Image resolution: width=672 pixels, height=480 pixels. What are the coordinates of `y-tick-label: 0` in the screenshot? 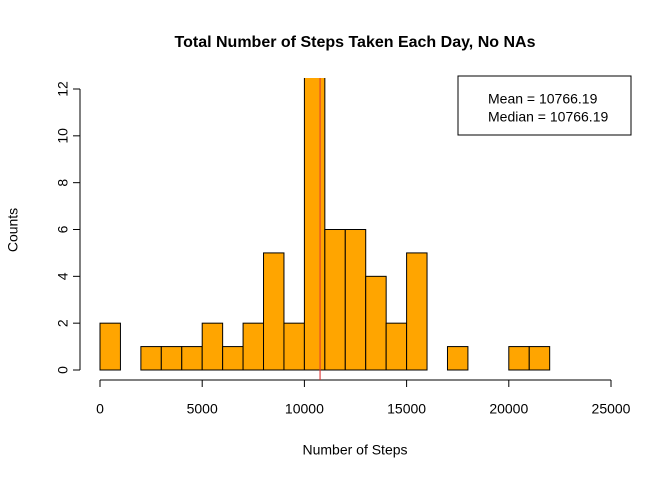 It's located at (63, 370).